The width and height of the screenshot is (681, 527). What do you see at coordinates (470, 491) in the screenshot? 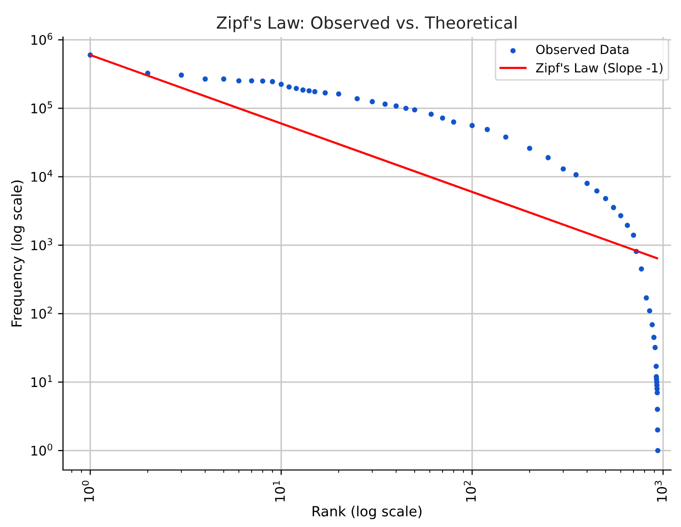
I see `x-tick-label: 10$^{2}$` at bounding box center [470, 491].